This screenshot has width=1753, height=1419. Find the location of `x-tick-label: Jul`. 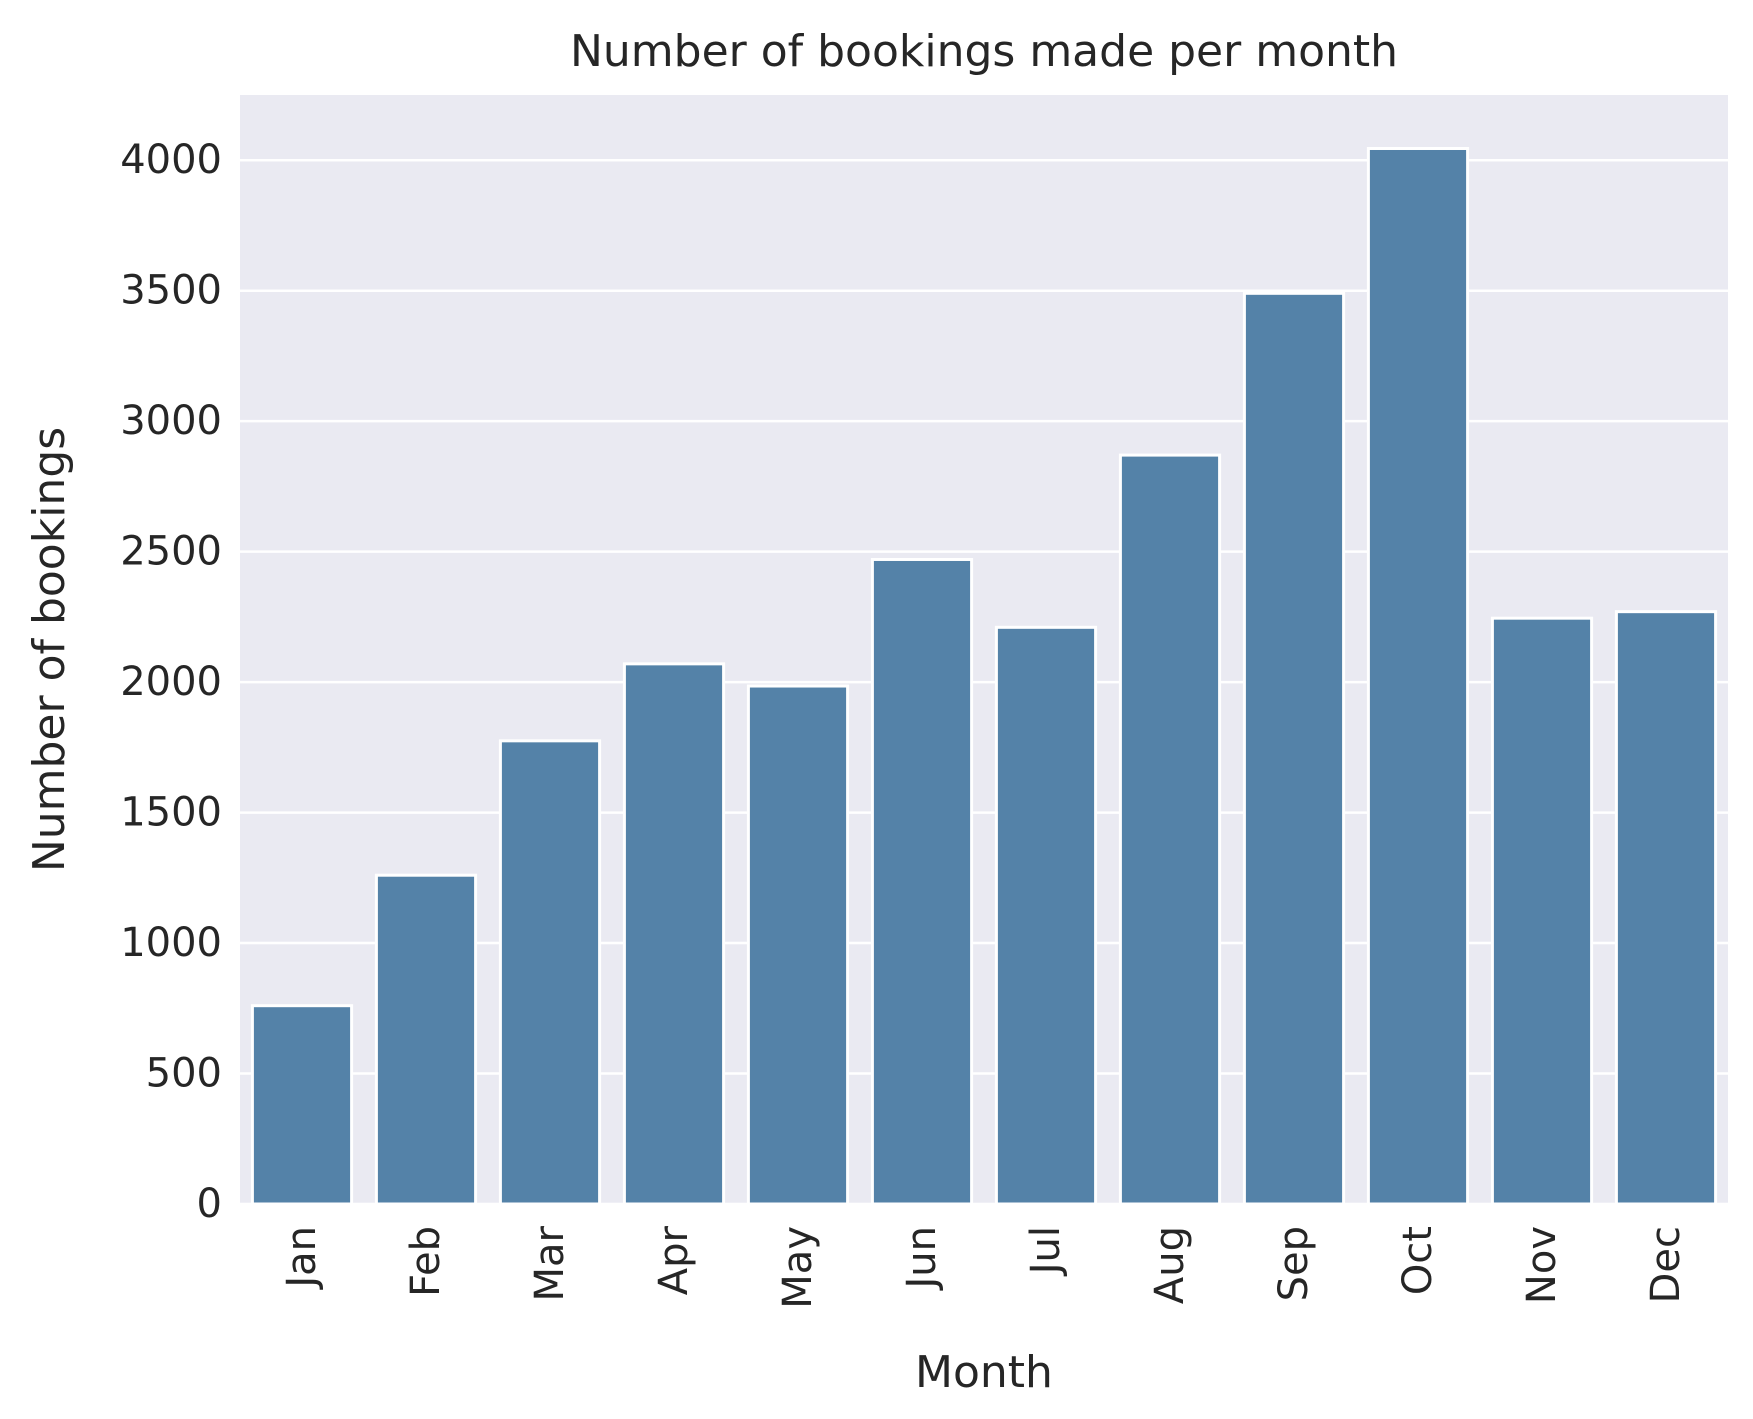

x-tick-label: Jul is located at coordinates (1046, 1251).